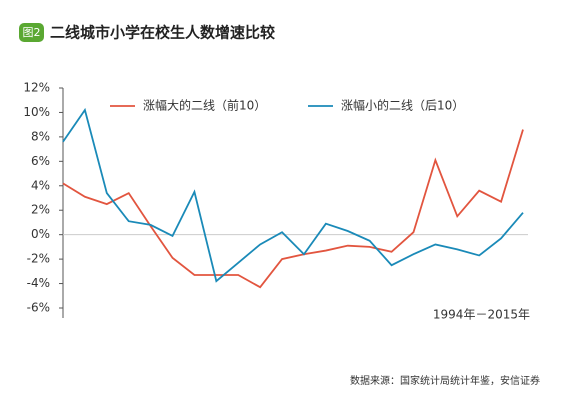 This screenshot has width=572, height=409. Describe the element at coordinates (445, 380) in the screenshot. I see `source: 数据来源：国家统计局统计年鉴，安信证券` at that location.